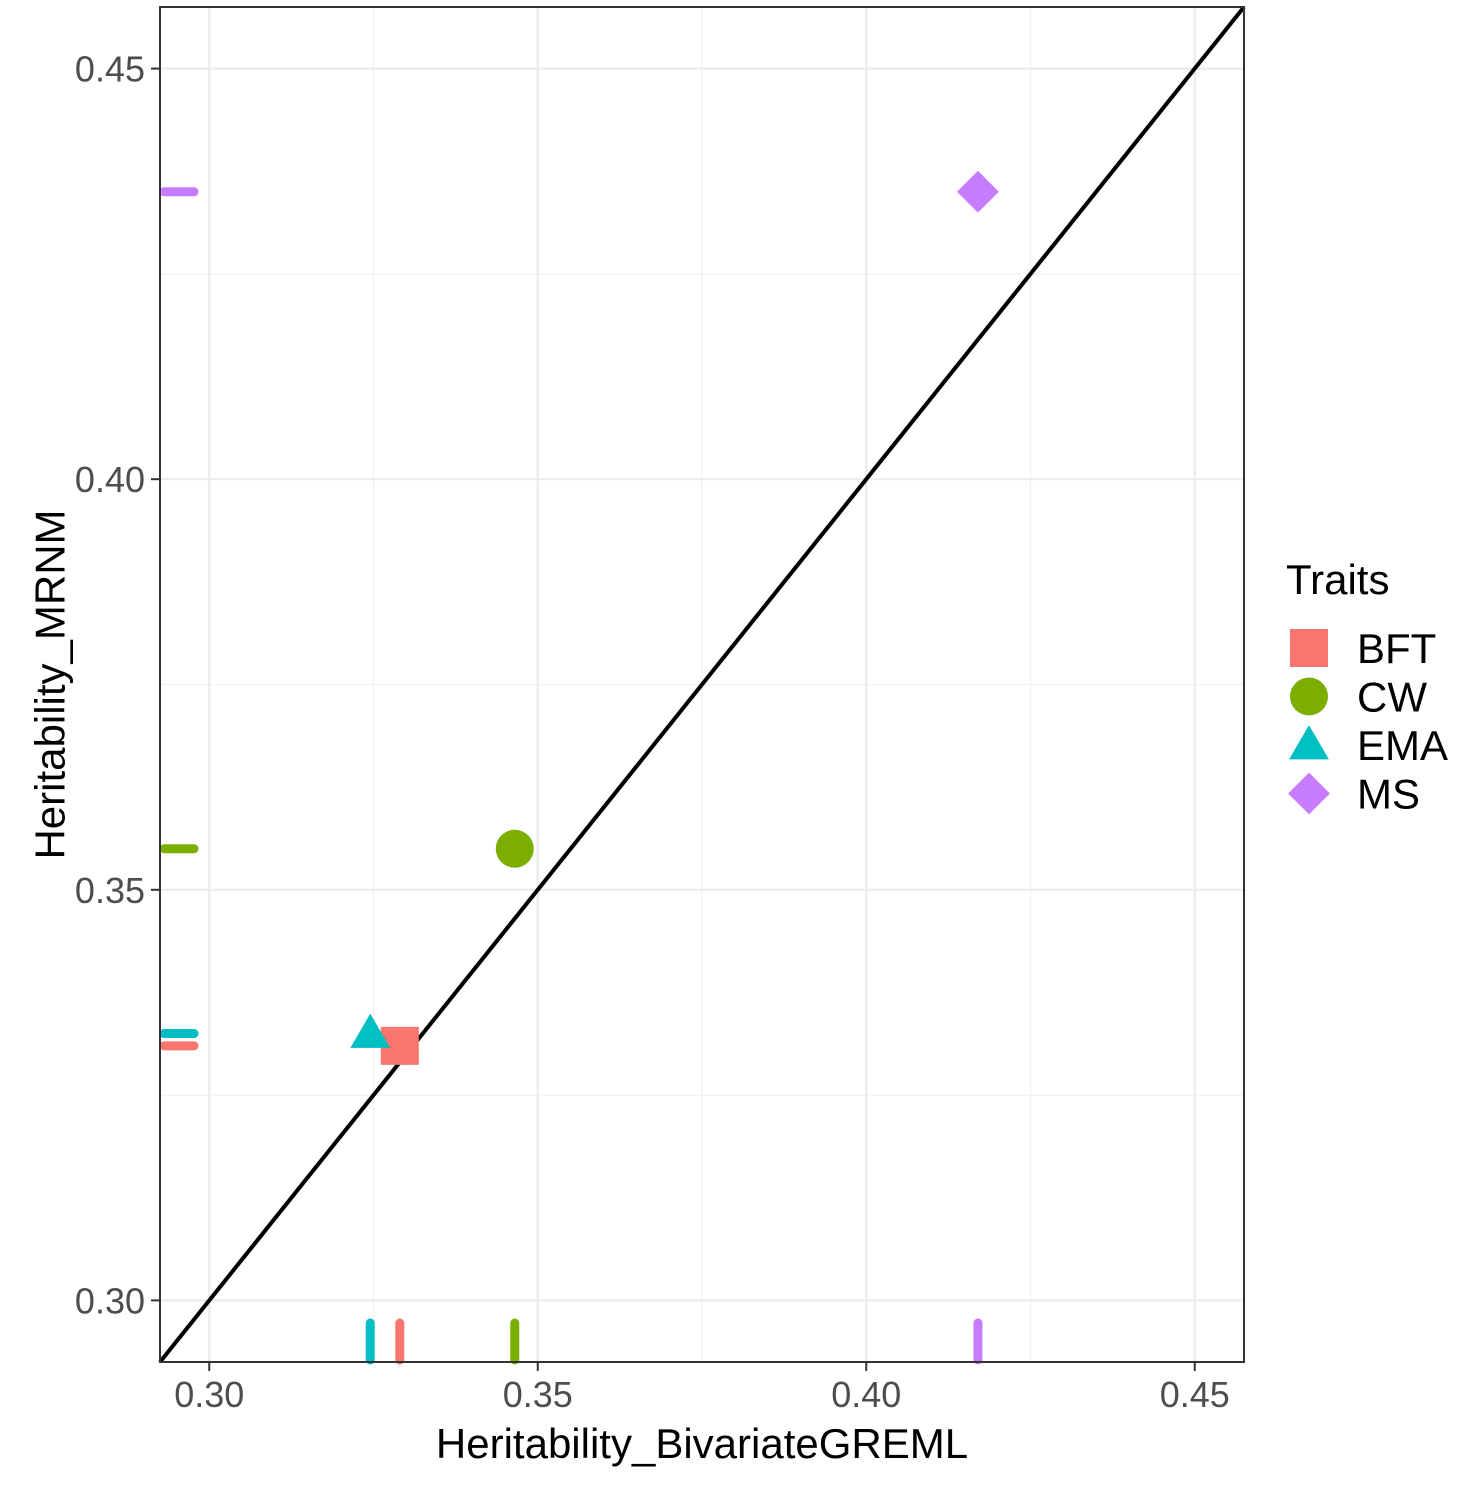 The width and height of the screenshot is (1477, 1489). What do you see at coordinates (1309, 696) in the screenshot?
I see `legend-key-cw` at bounding box center [1309, 696].